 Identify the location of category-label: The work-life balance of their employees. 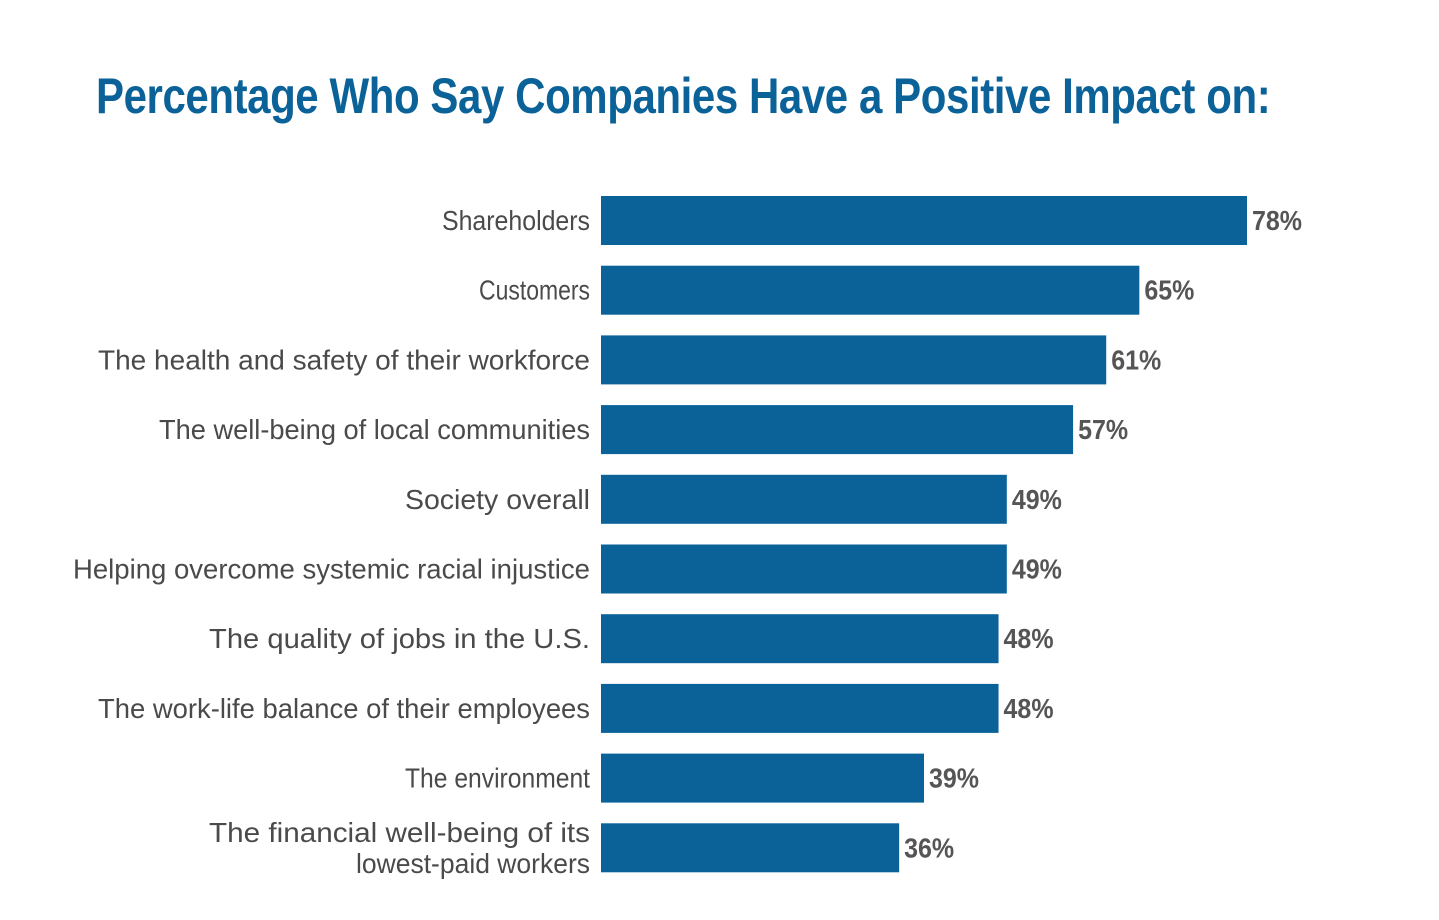
(344, 708).